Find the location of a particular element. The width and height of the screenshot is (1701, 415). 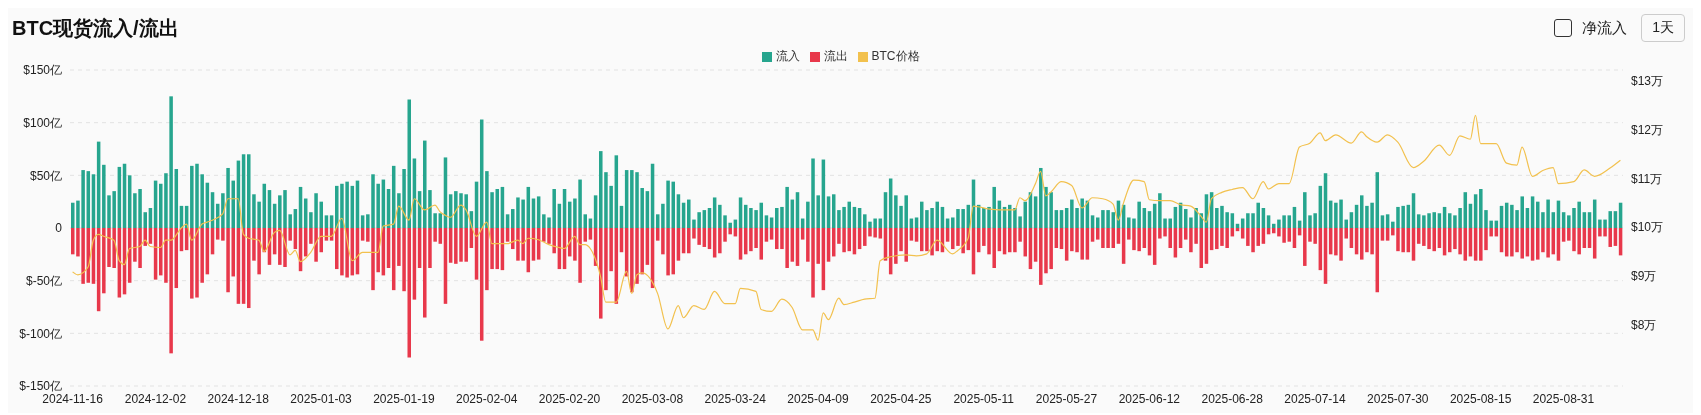

y-tick-label: $150亿 is located at coordinates (42, 70).